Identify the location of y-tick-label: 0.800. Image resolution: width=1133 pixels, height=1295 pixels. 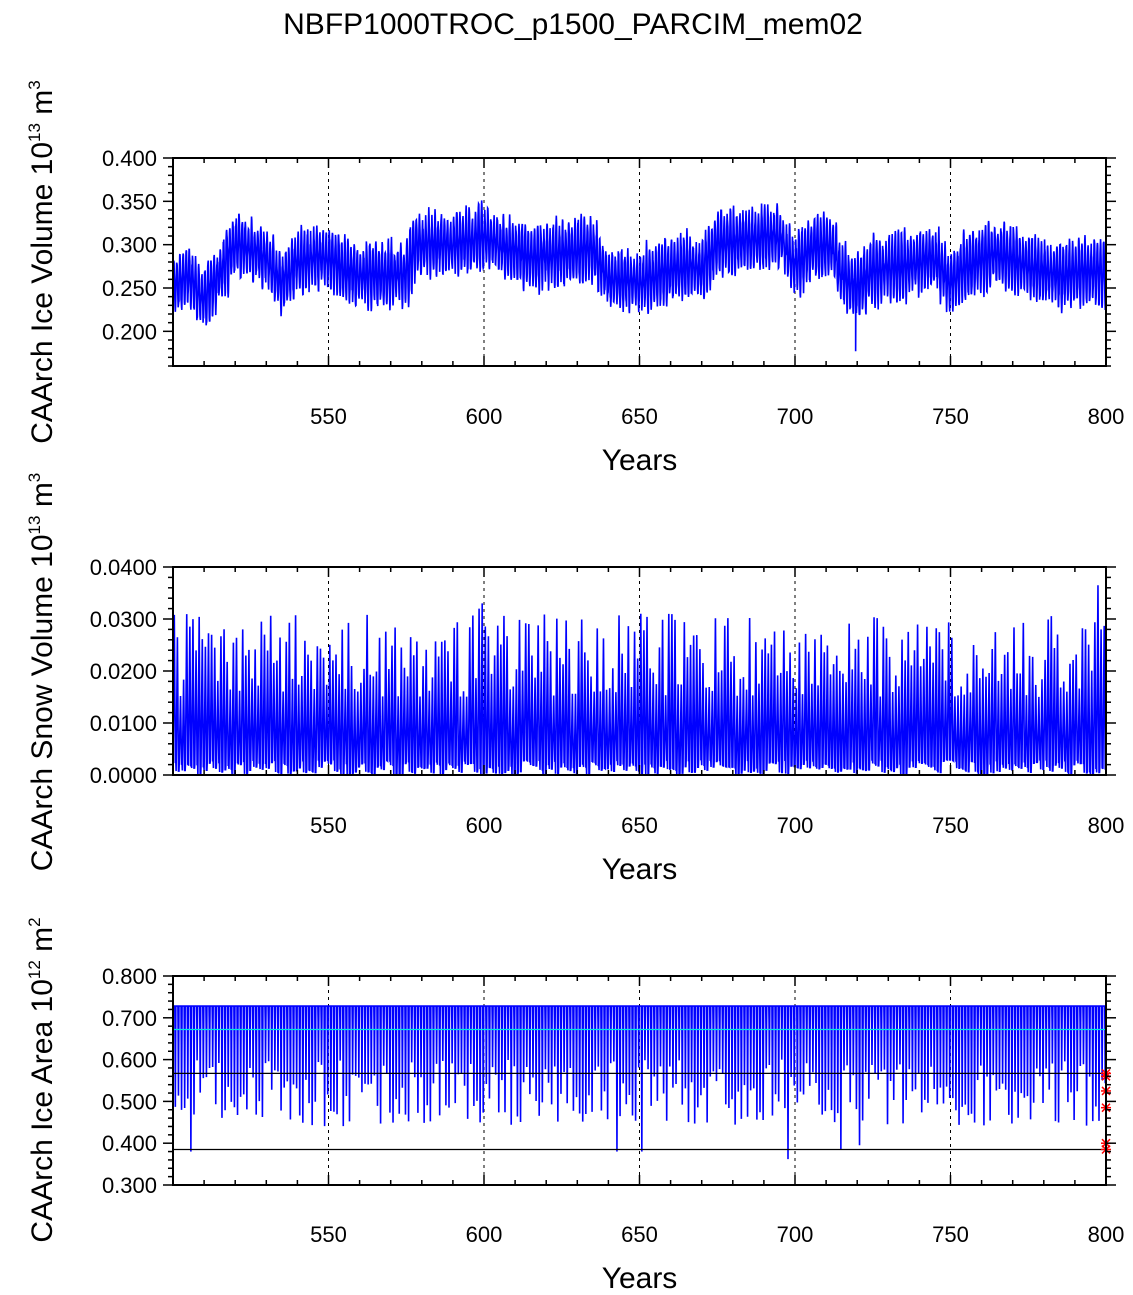
(129, 976).